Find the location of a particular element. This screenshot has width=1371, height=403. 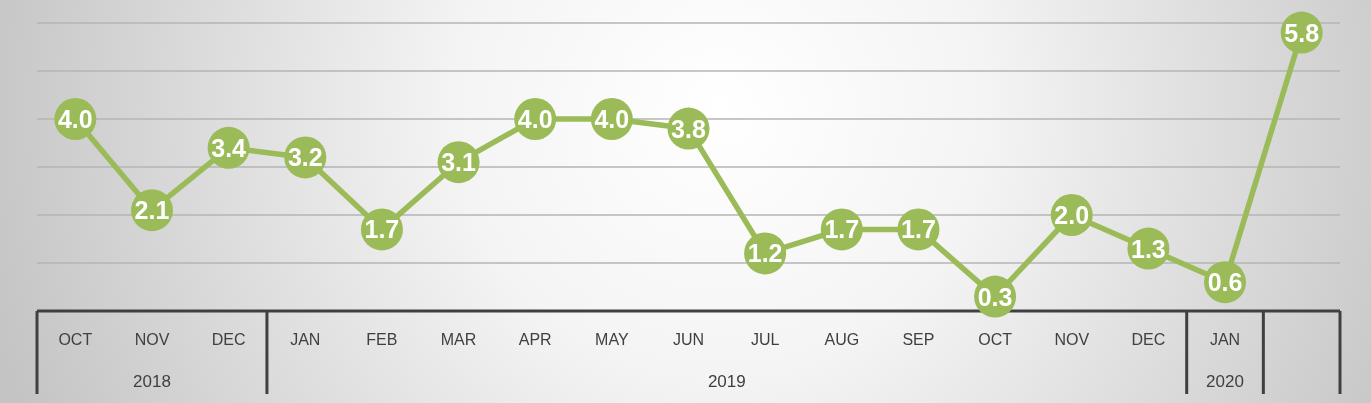

data-label: 1.3 is located at coordinates (1148, 248).